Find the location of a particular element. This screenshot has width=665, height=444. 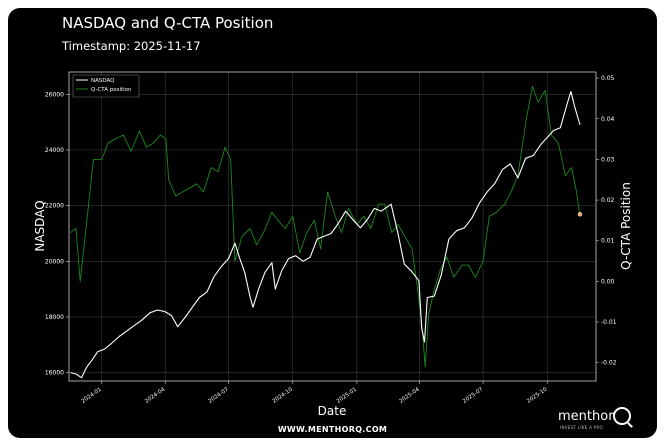

x-tick-label: 2025-10 is located at coordinates (537, 395).